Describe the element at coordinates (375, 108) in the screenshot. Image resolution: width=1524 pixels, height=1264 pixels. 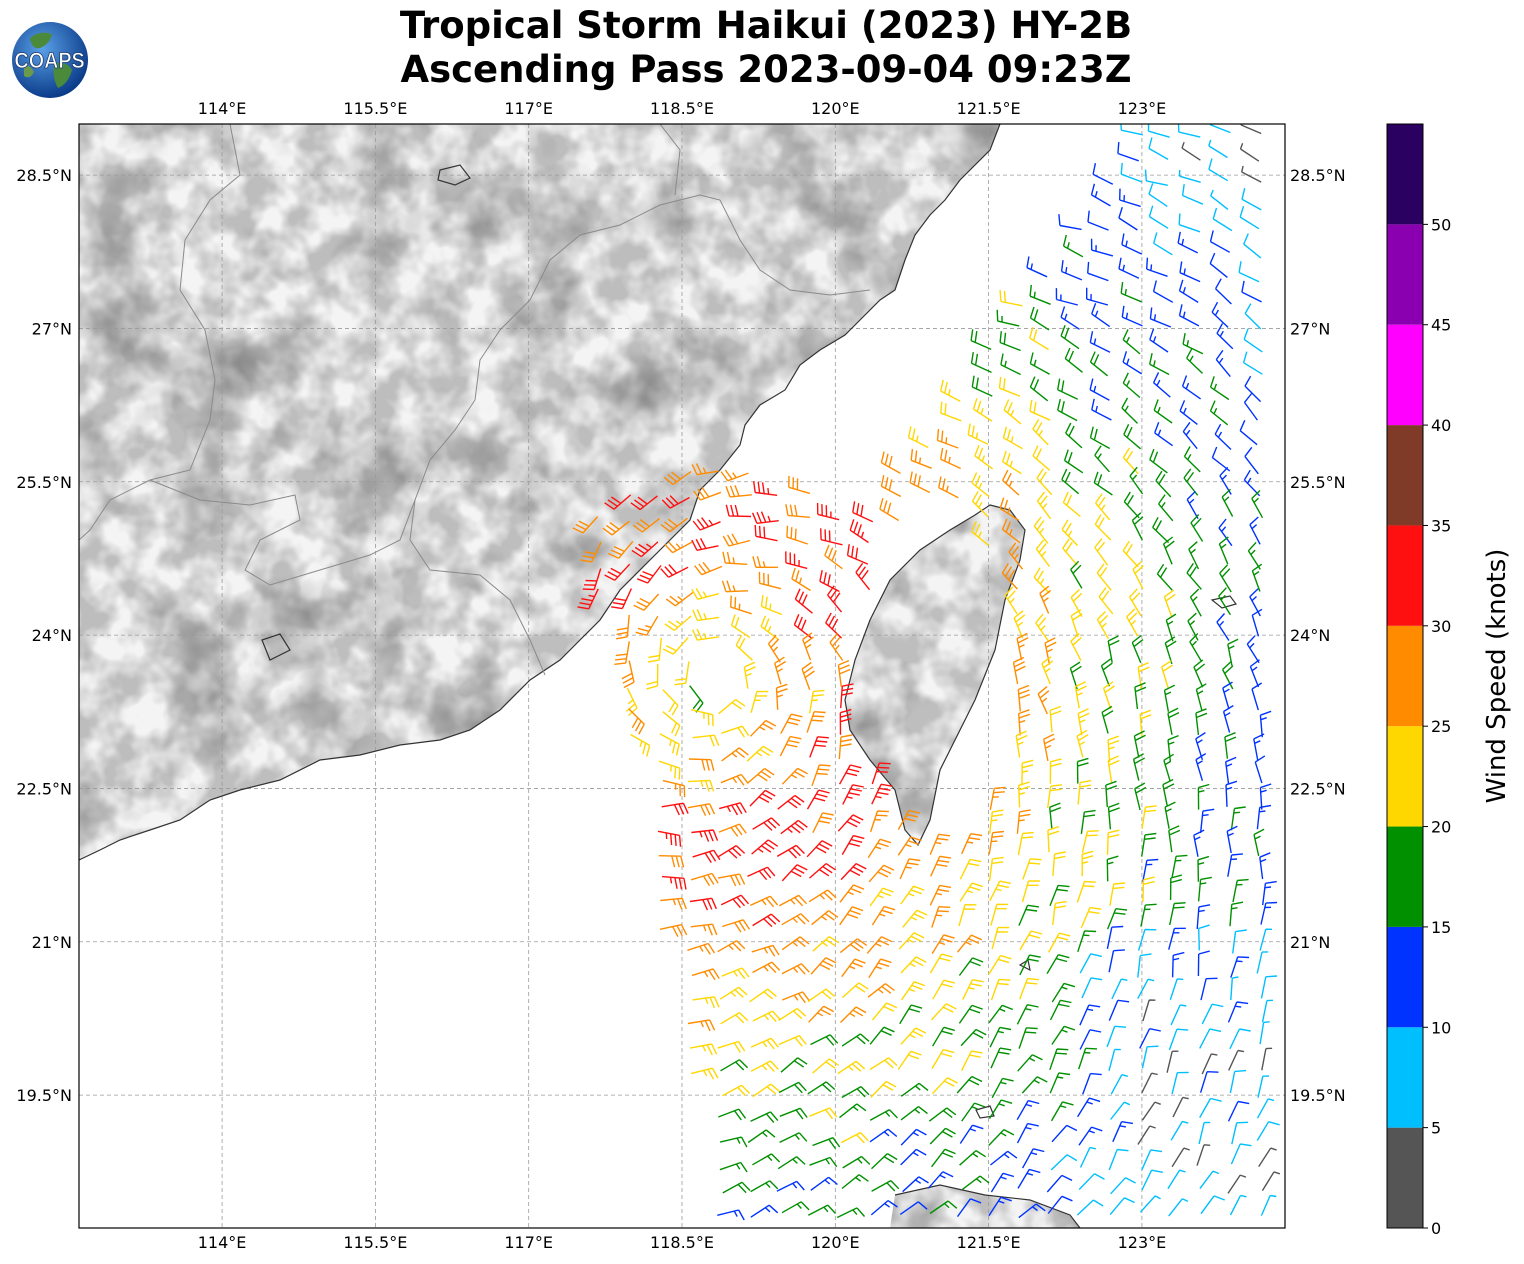
I see `lon-tick-label-top: 115.5°E` at that location.